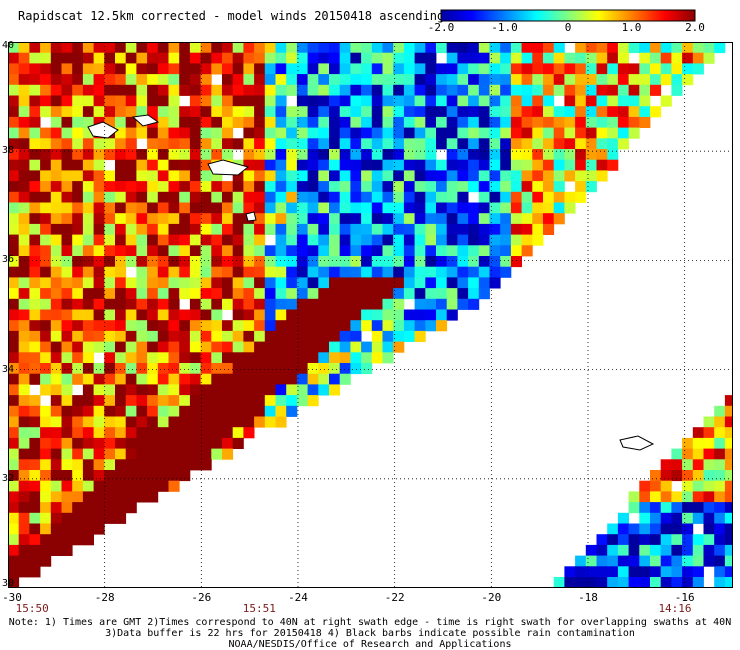 The height and width of the screenshot is (650, 740). Describe the element at coordinates (145, 120) in the screenshot. I see `island-outline` at that location.